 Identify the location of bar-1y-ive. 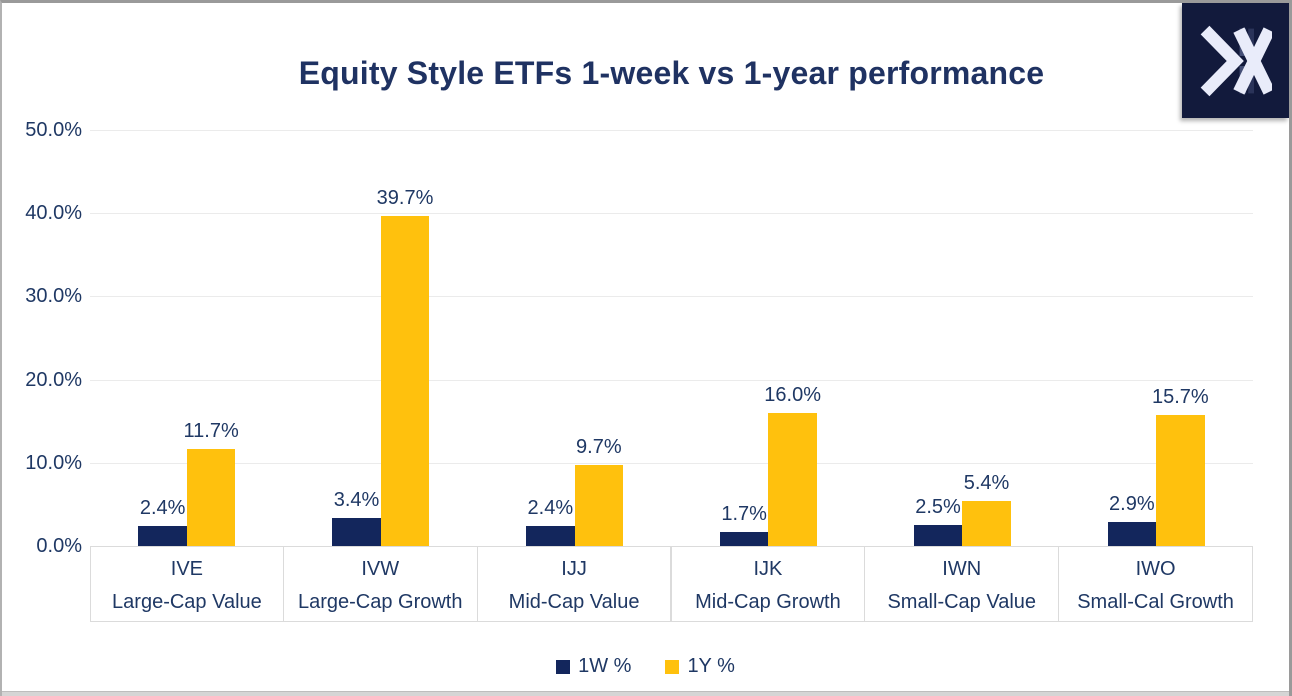
(211, 497).